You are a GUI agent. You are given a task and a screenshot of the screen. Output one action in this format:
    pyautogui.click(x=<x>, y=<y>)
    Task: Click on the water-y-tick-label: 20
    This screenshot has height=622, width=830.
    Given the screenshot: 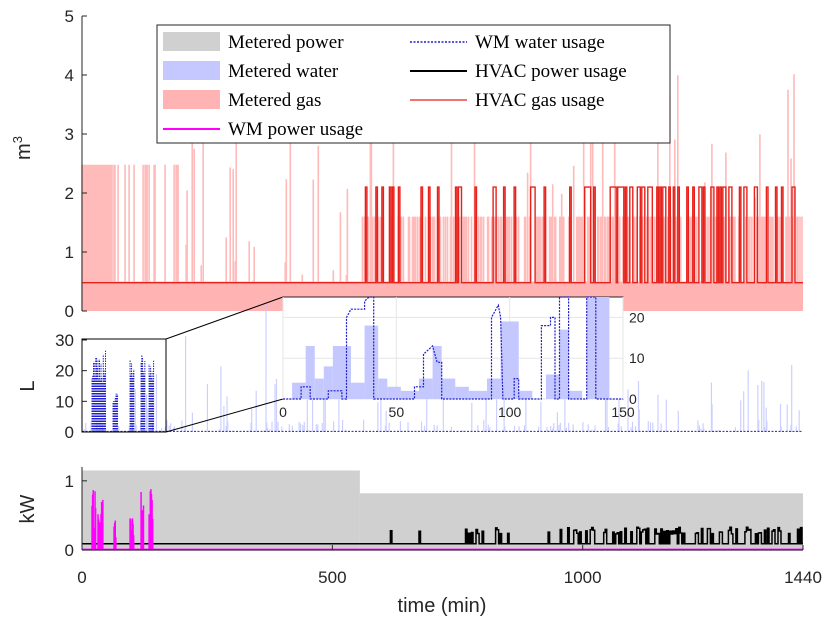 What is the action you would take?
    pyautogui.click(x=64, y=371)
    